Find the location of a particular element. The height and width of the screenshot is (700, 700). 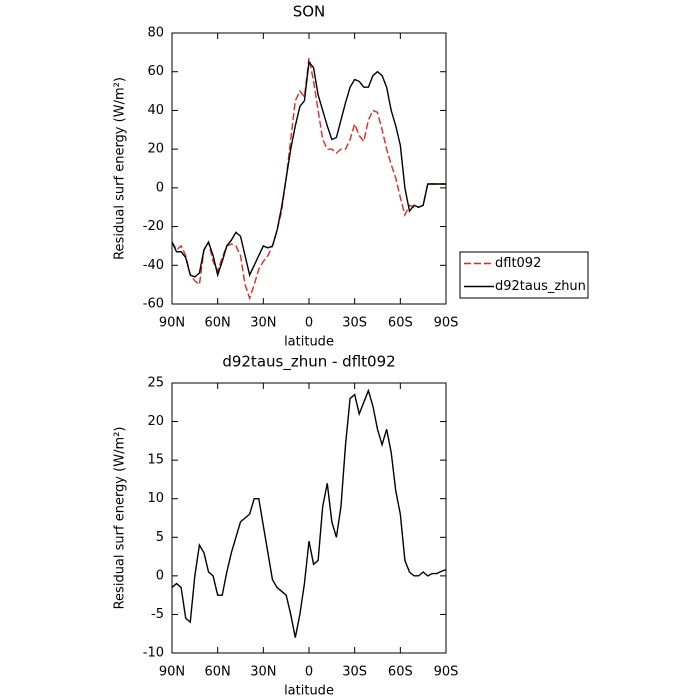

chart-title: SON is located at coordinates (309, 12).